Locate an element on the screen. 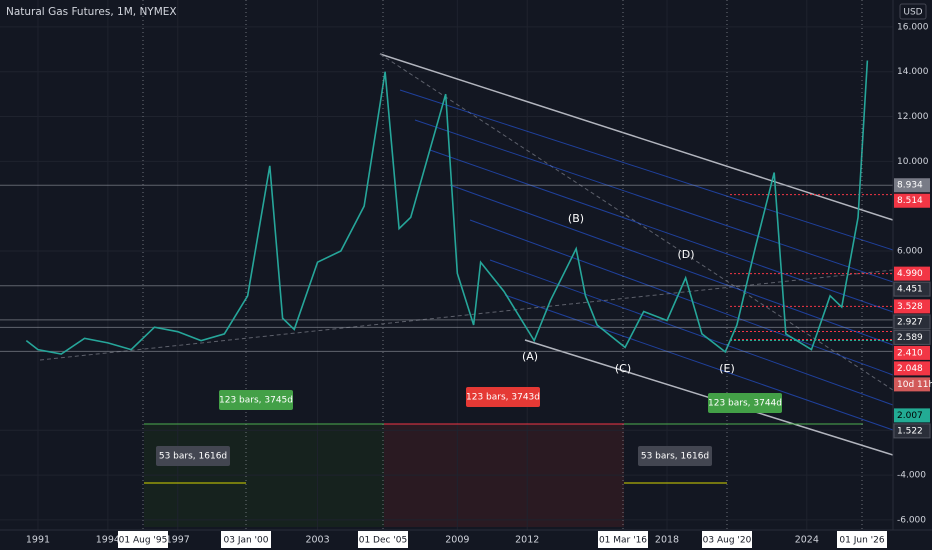 The image size is (932, 550). currency: USD is located at coordinates (912, 13).